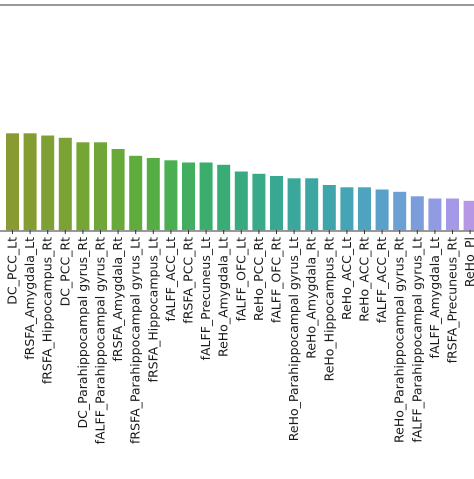 This screenshot has height=479, width=474. Describe the element at coordinates (170, 279) in the screenshot. I see `x-tick-label: fALFF_ACC_Lt` at that location.